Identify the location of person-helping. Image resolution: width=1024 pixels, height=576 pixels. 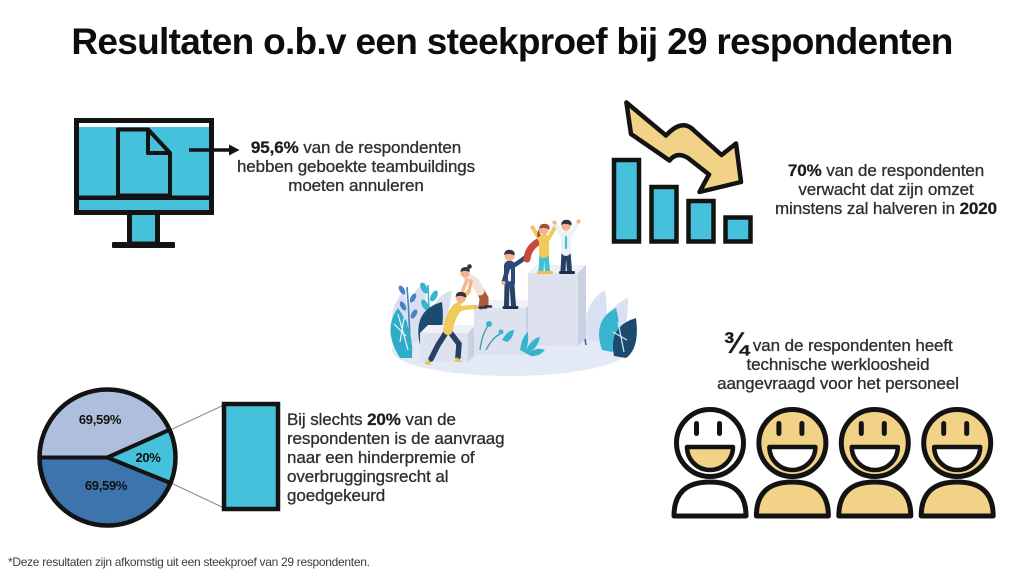
(476, 287).